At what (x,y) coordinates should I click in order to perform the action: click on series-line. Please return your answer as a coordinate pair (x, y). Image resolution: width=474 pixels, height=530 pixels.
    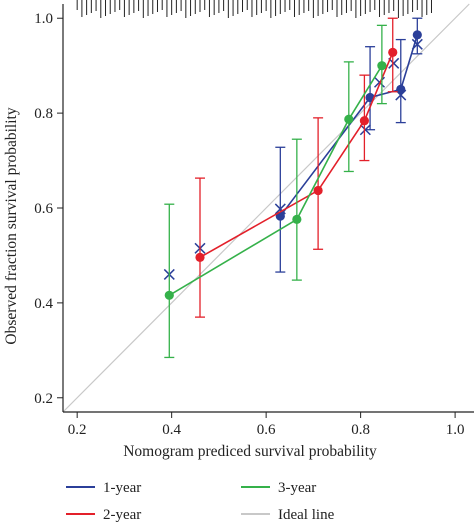
    Looking at the image, I should click on (349, 125).